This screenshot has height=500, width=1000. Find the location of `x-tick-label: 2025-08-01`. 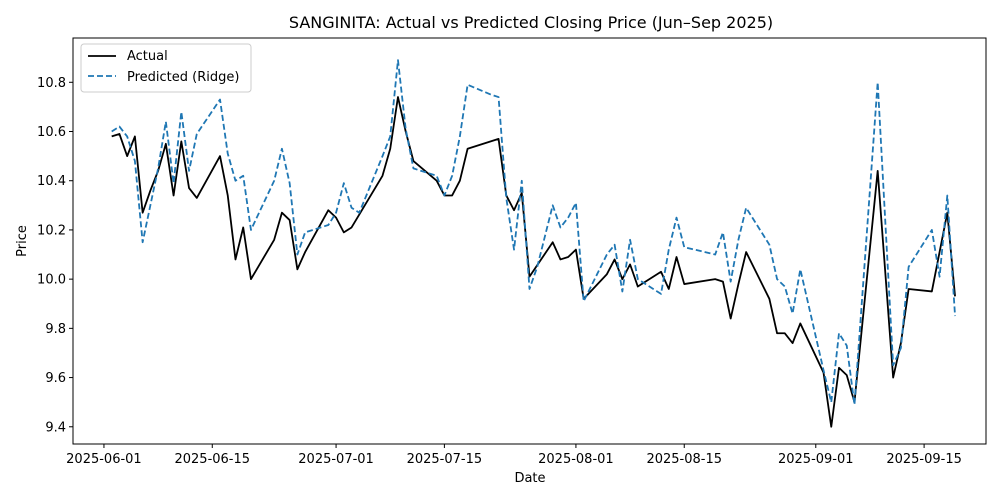

x-tick-label: 2025-08-01 is located at coordinates (576, 459).